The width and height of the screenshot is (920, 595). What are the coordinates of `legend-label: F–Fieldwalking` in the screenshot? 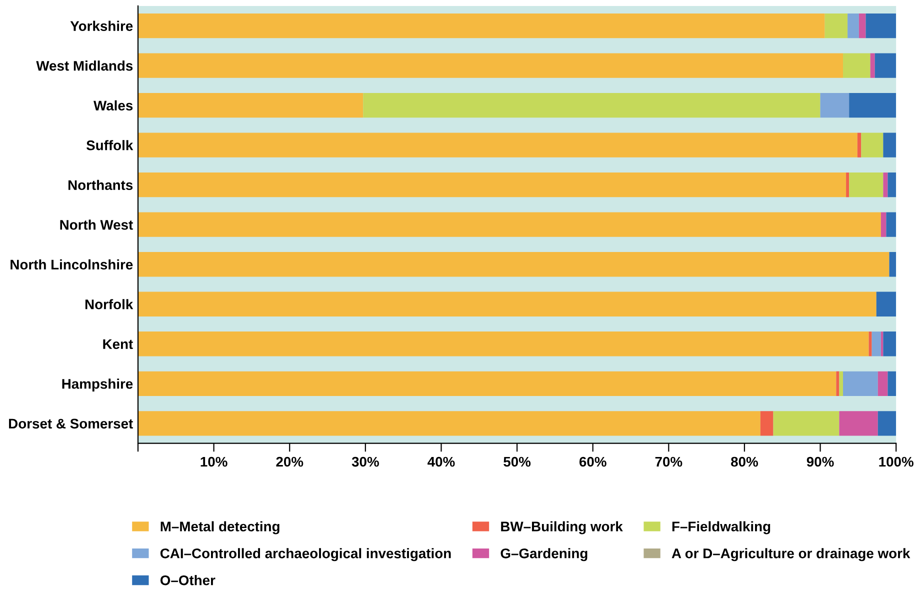 It's located at (721, 527).